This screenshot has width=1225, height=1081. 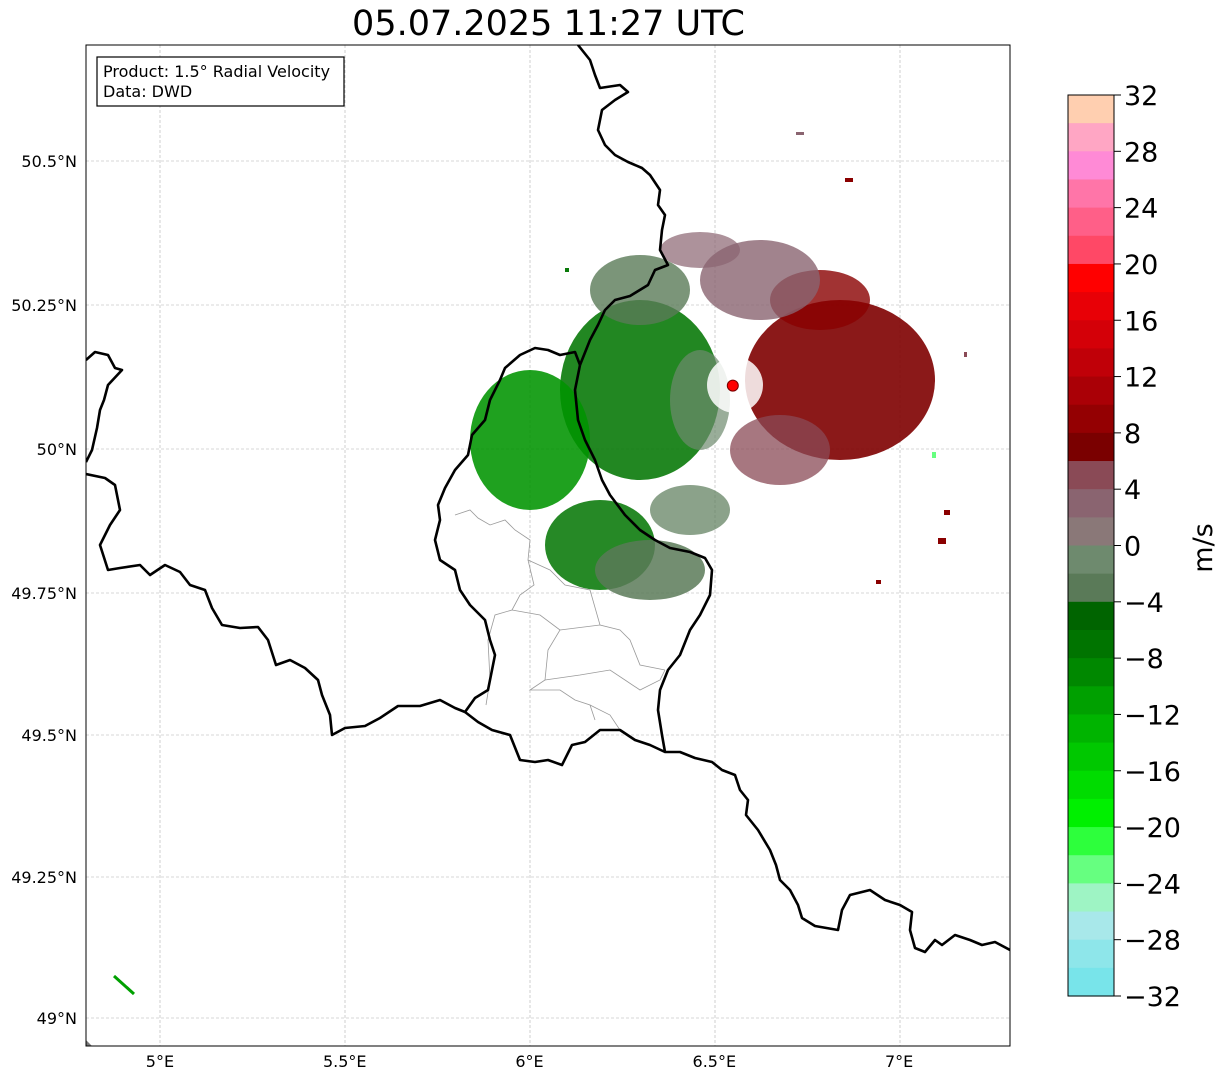 What do you see at coordinates (1132, 490) in the screenshot?
I see `colorbar-tick-label: 4` at bounding box center [1132, 490].